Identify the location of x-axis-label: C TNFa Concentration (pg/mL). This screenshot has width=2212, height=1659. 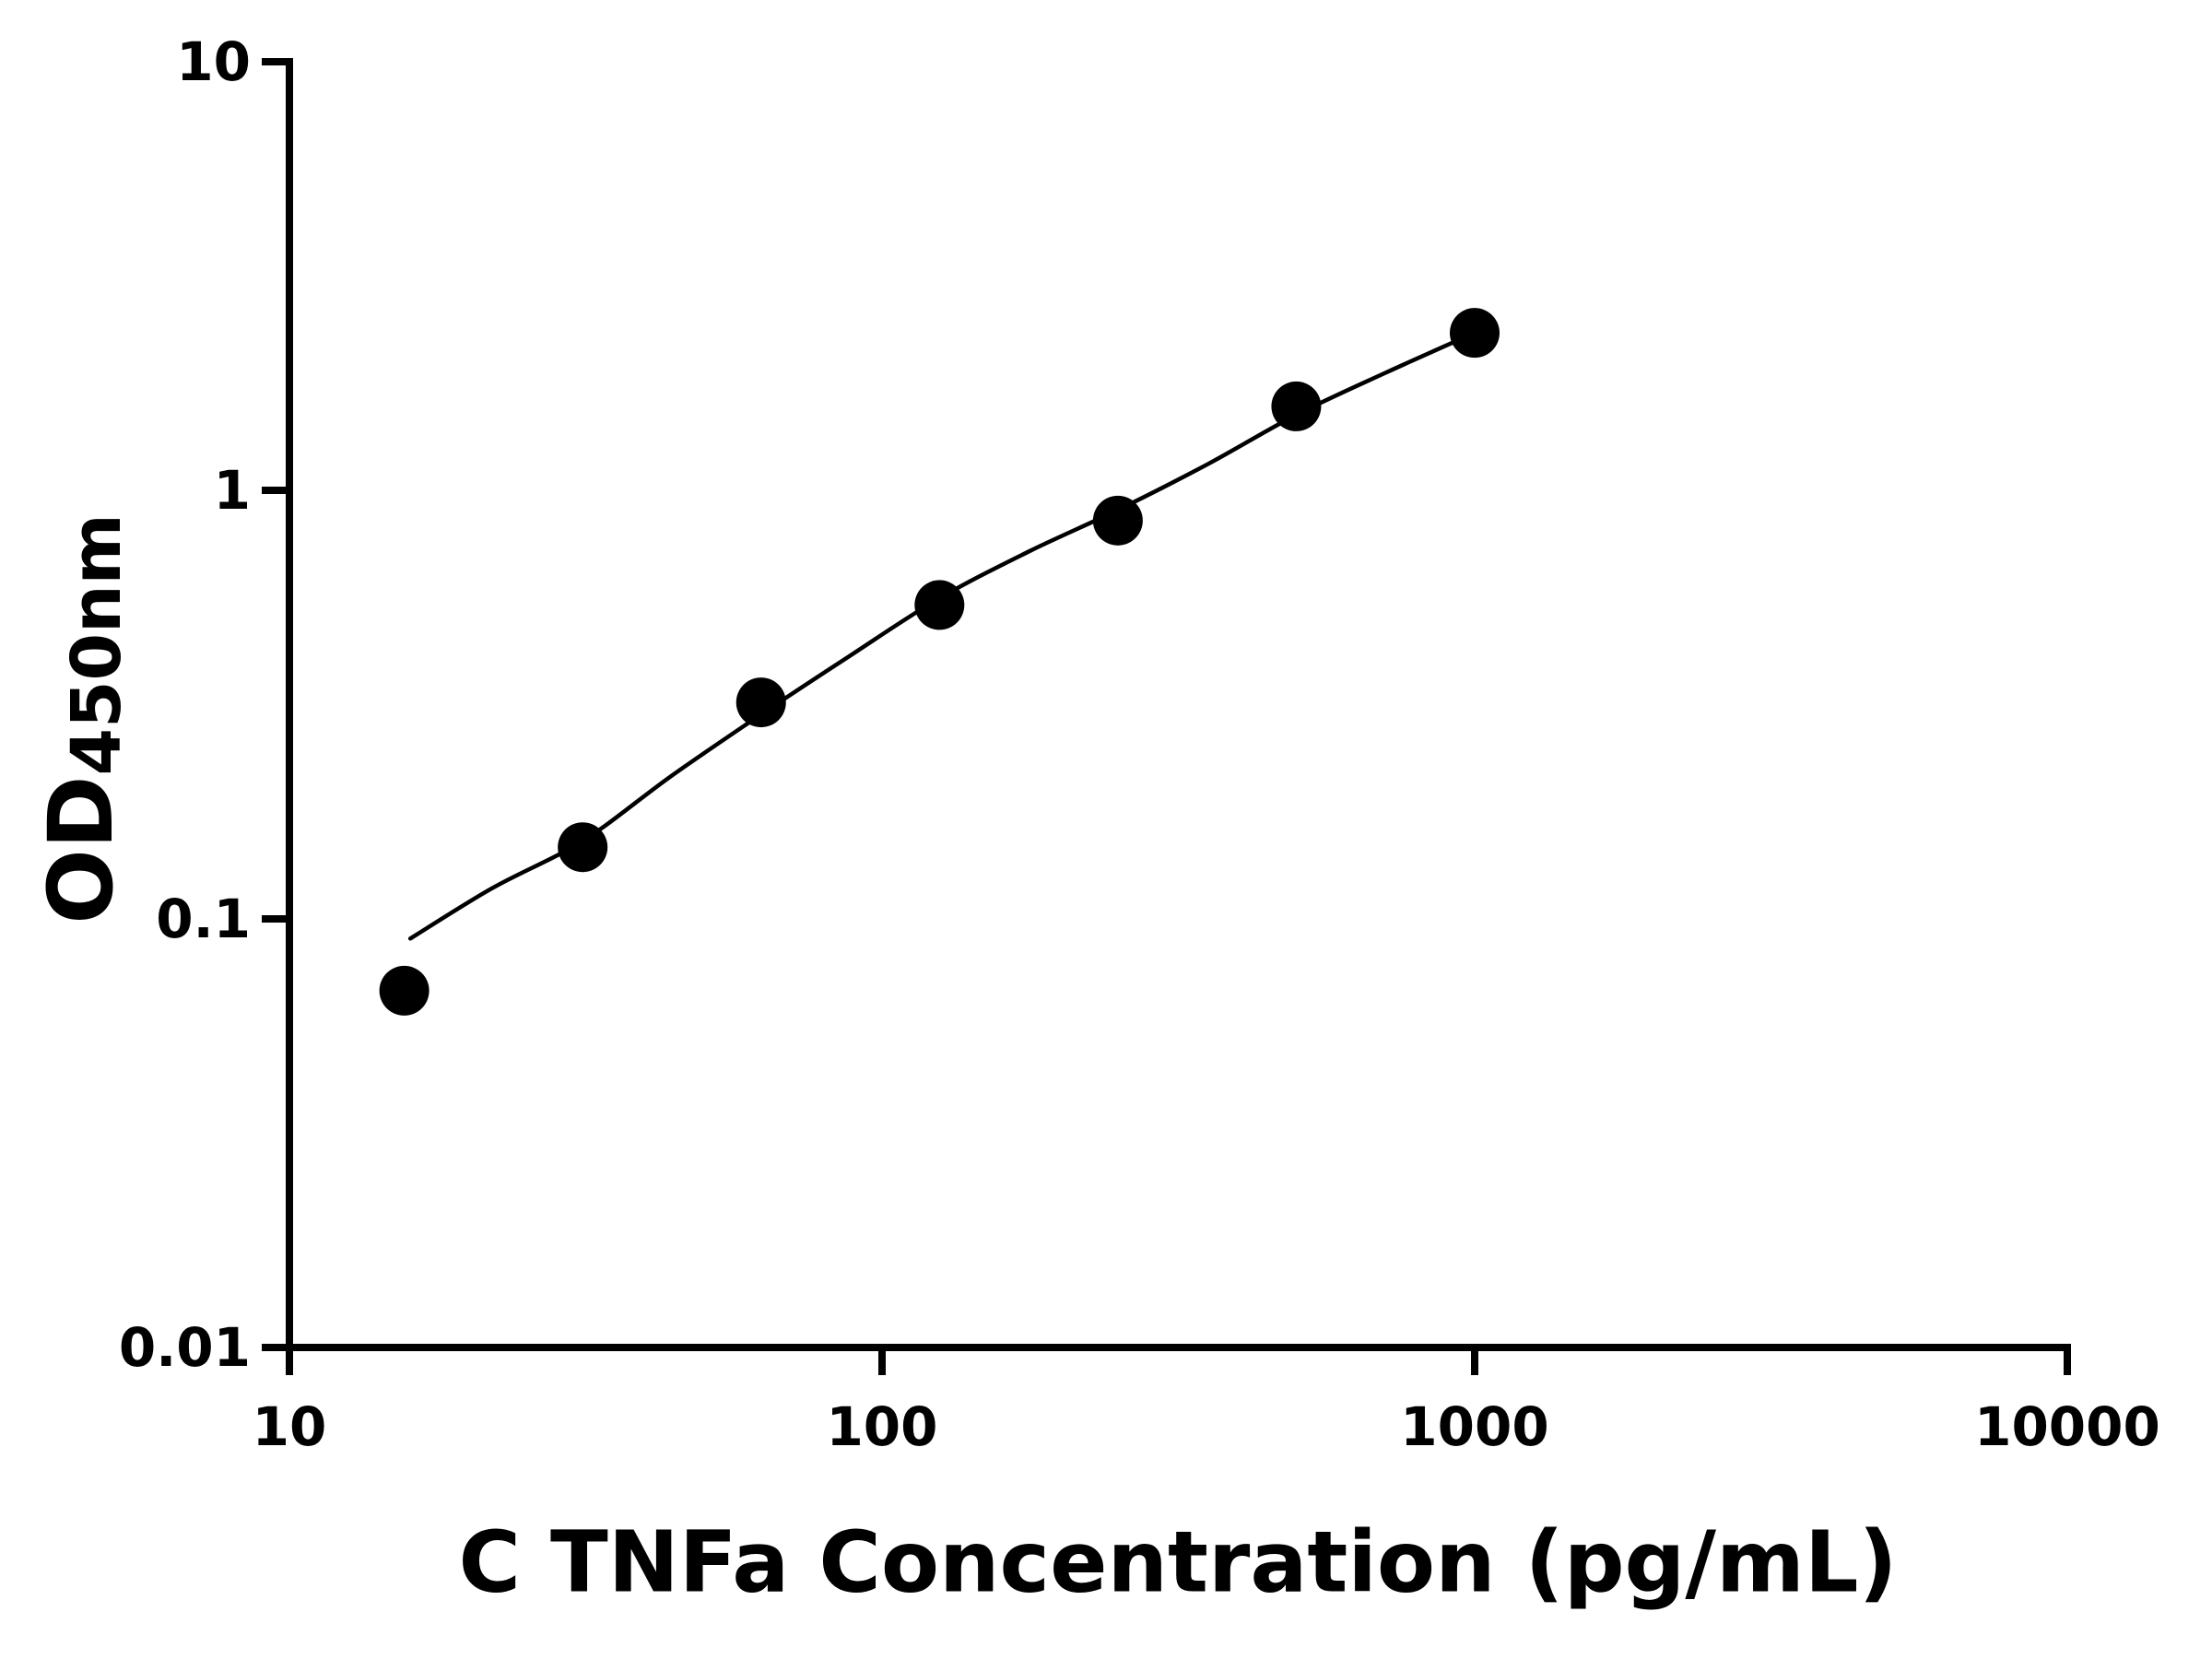
(1178, 1562).